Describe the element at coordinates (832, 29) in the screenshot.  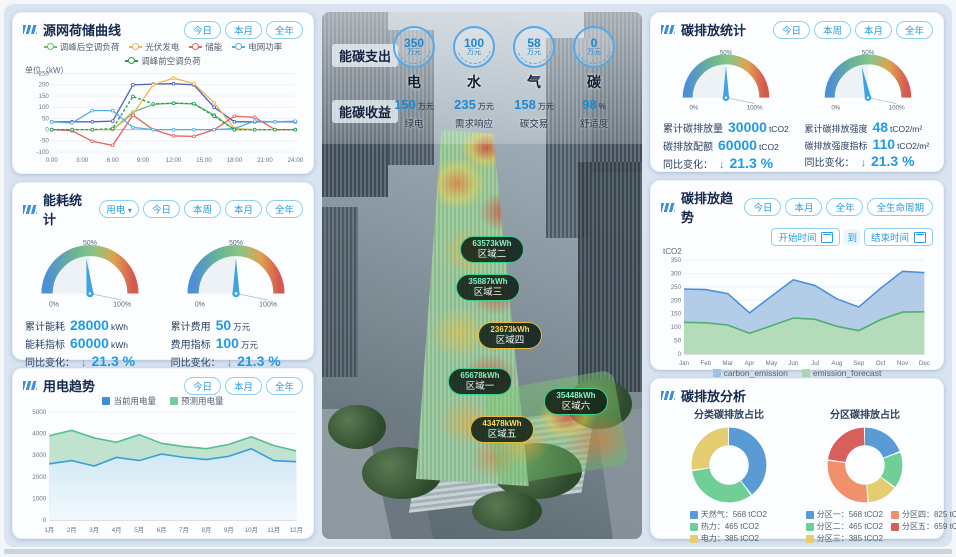
I see `carbon-stats-button-2: 本周` at that location.